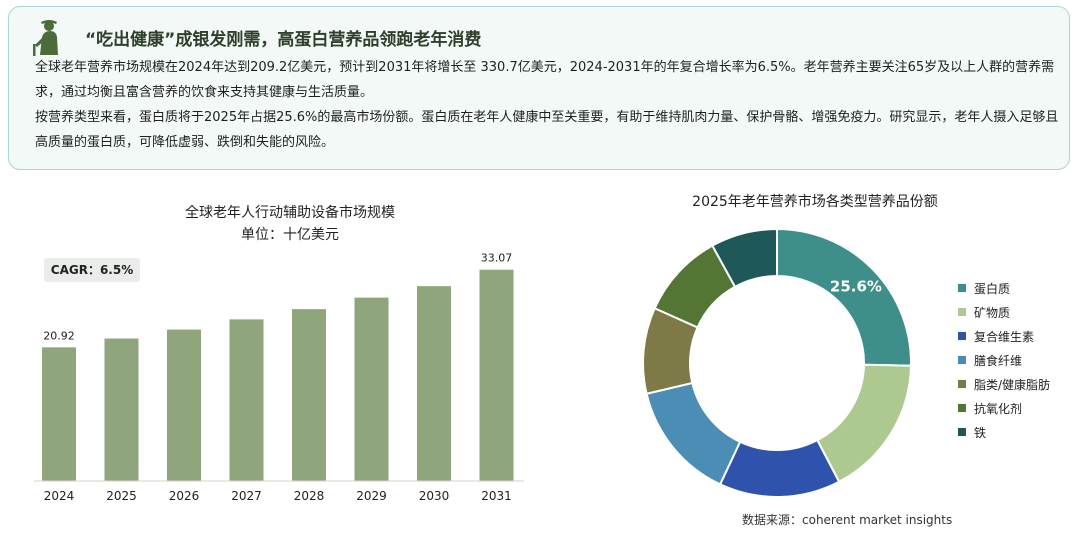 This screenshot has height=538, width=1080. I want to click on x-tick-label: 2031, so click(496, 496).